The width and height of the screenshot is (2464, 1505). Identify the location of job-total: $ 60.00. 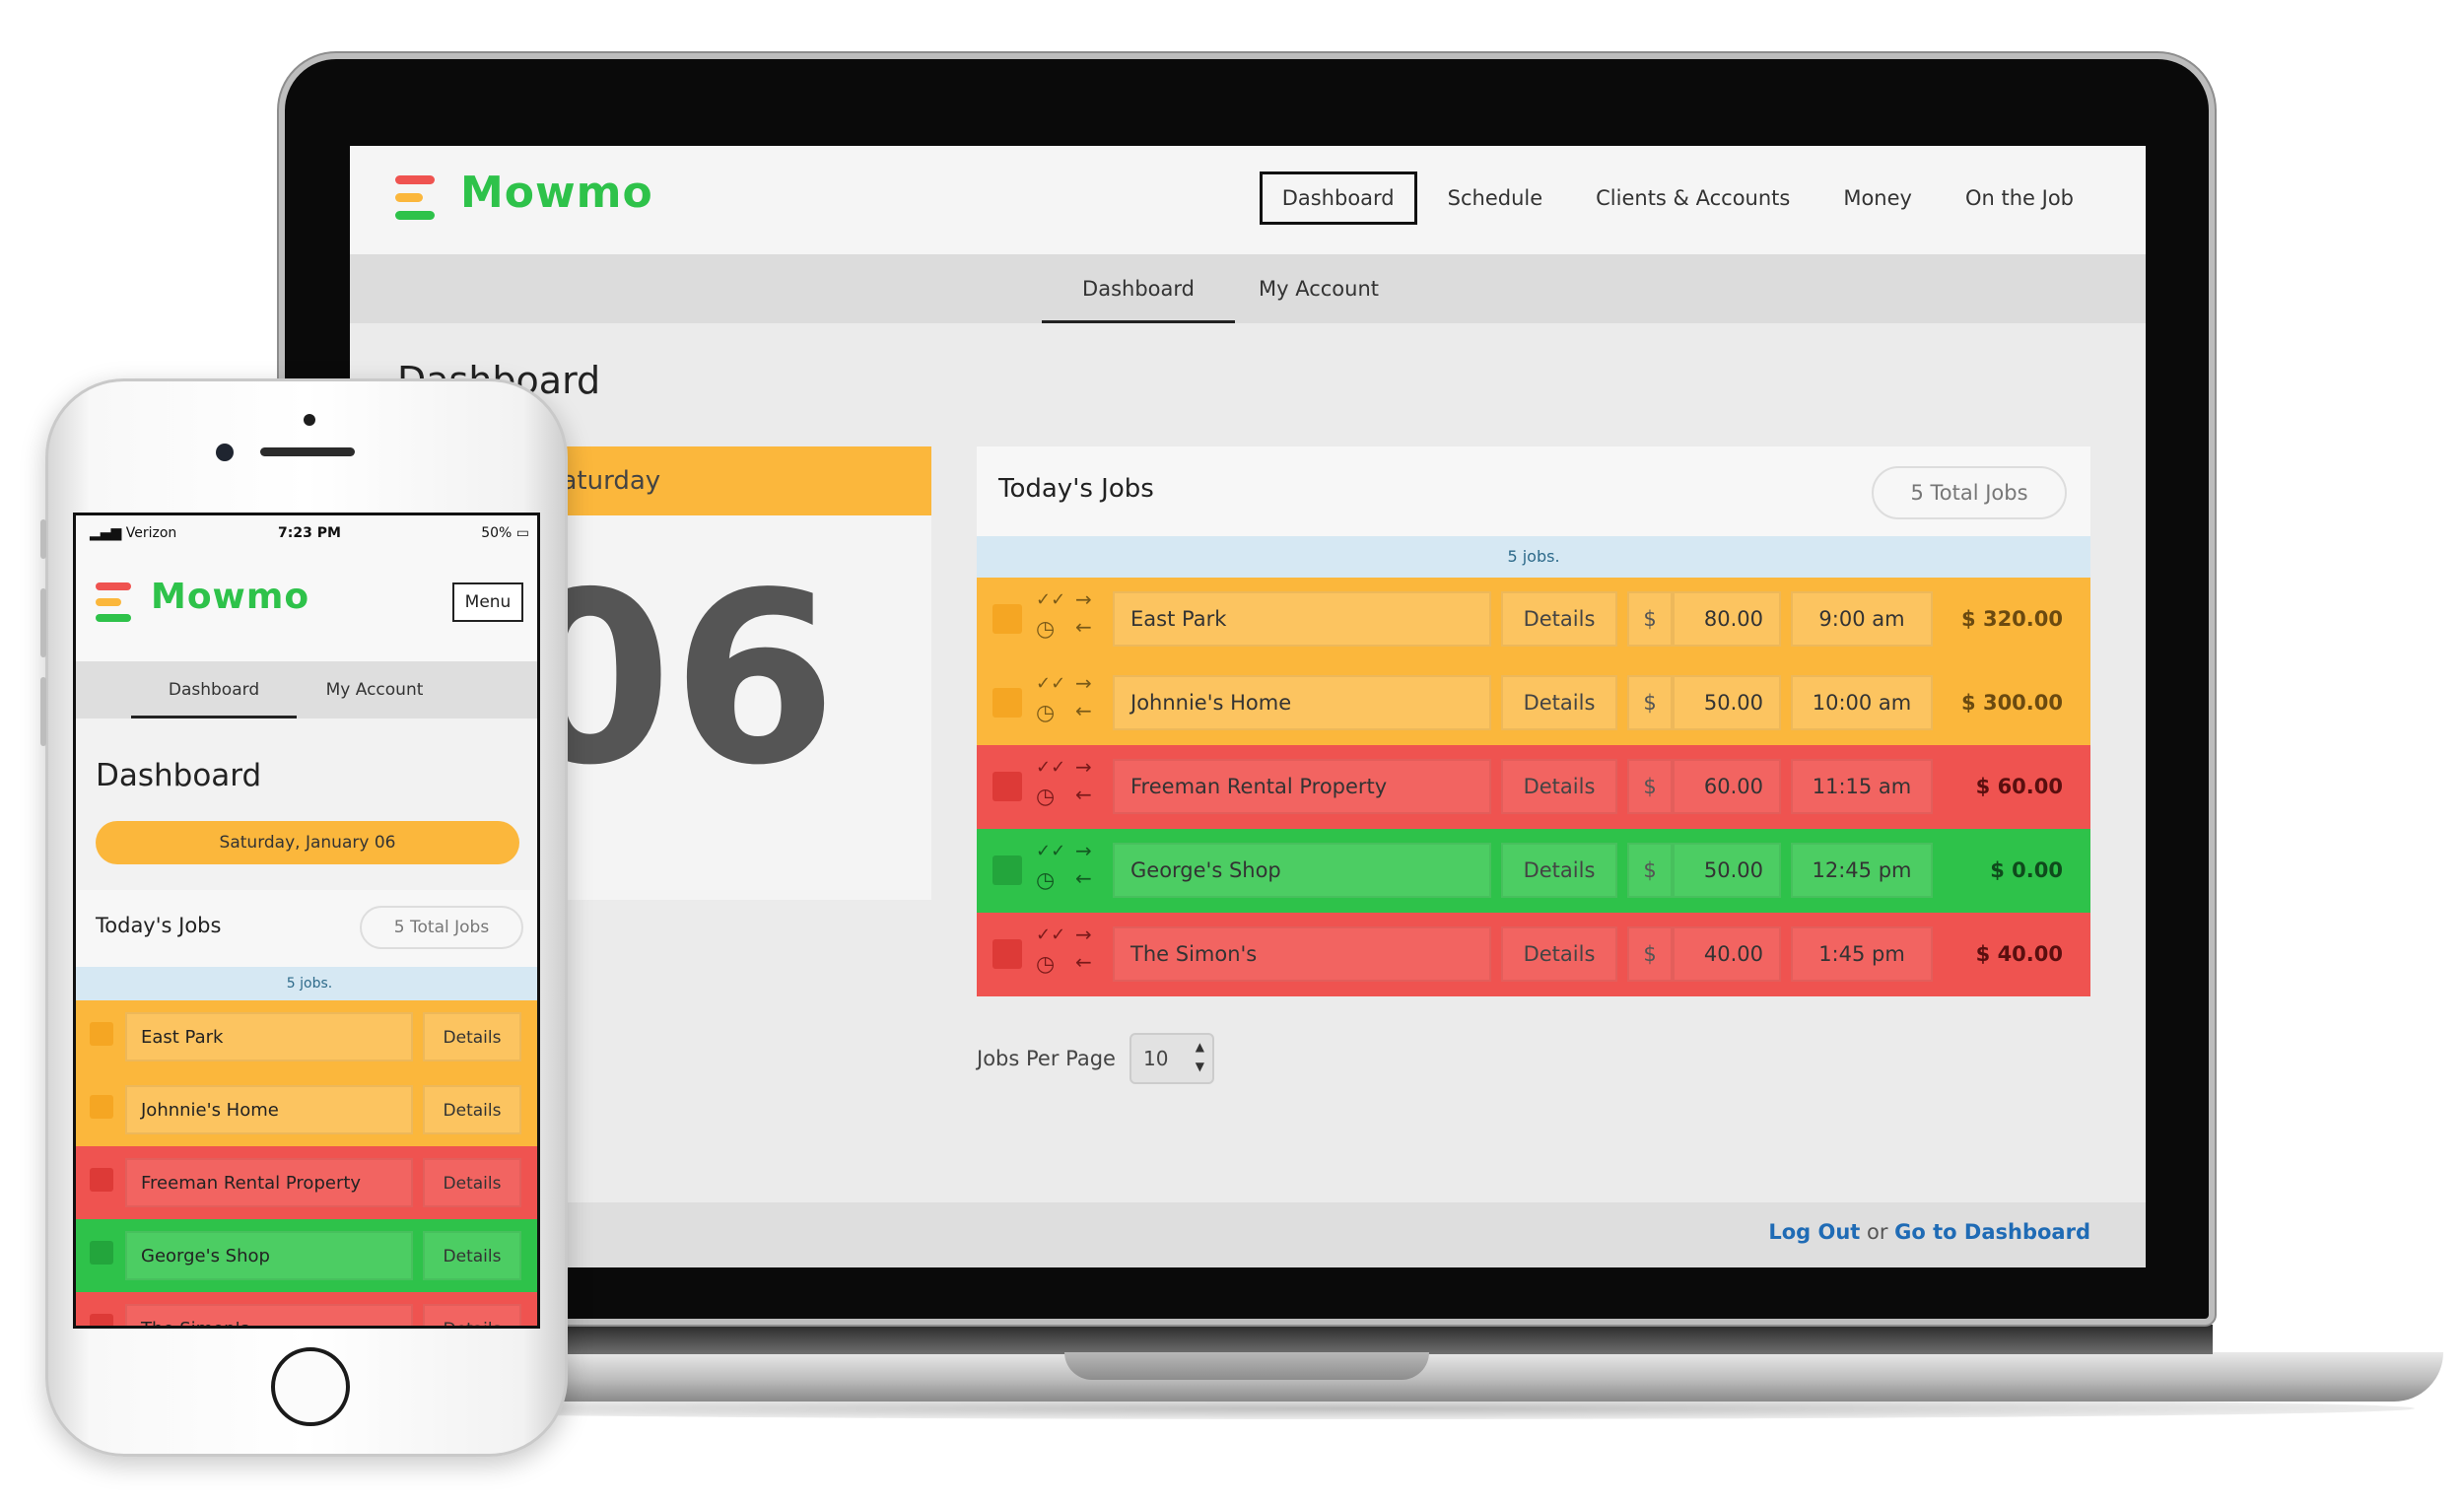
(2019, 786).